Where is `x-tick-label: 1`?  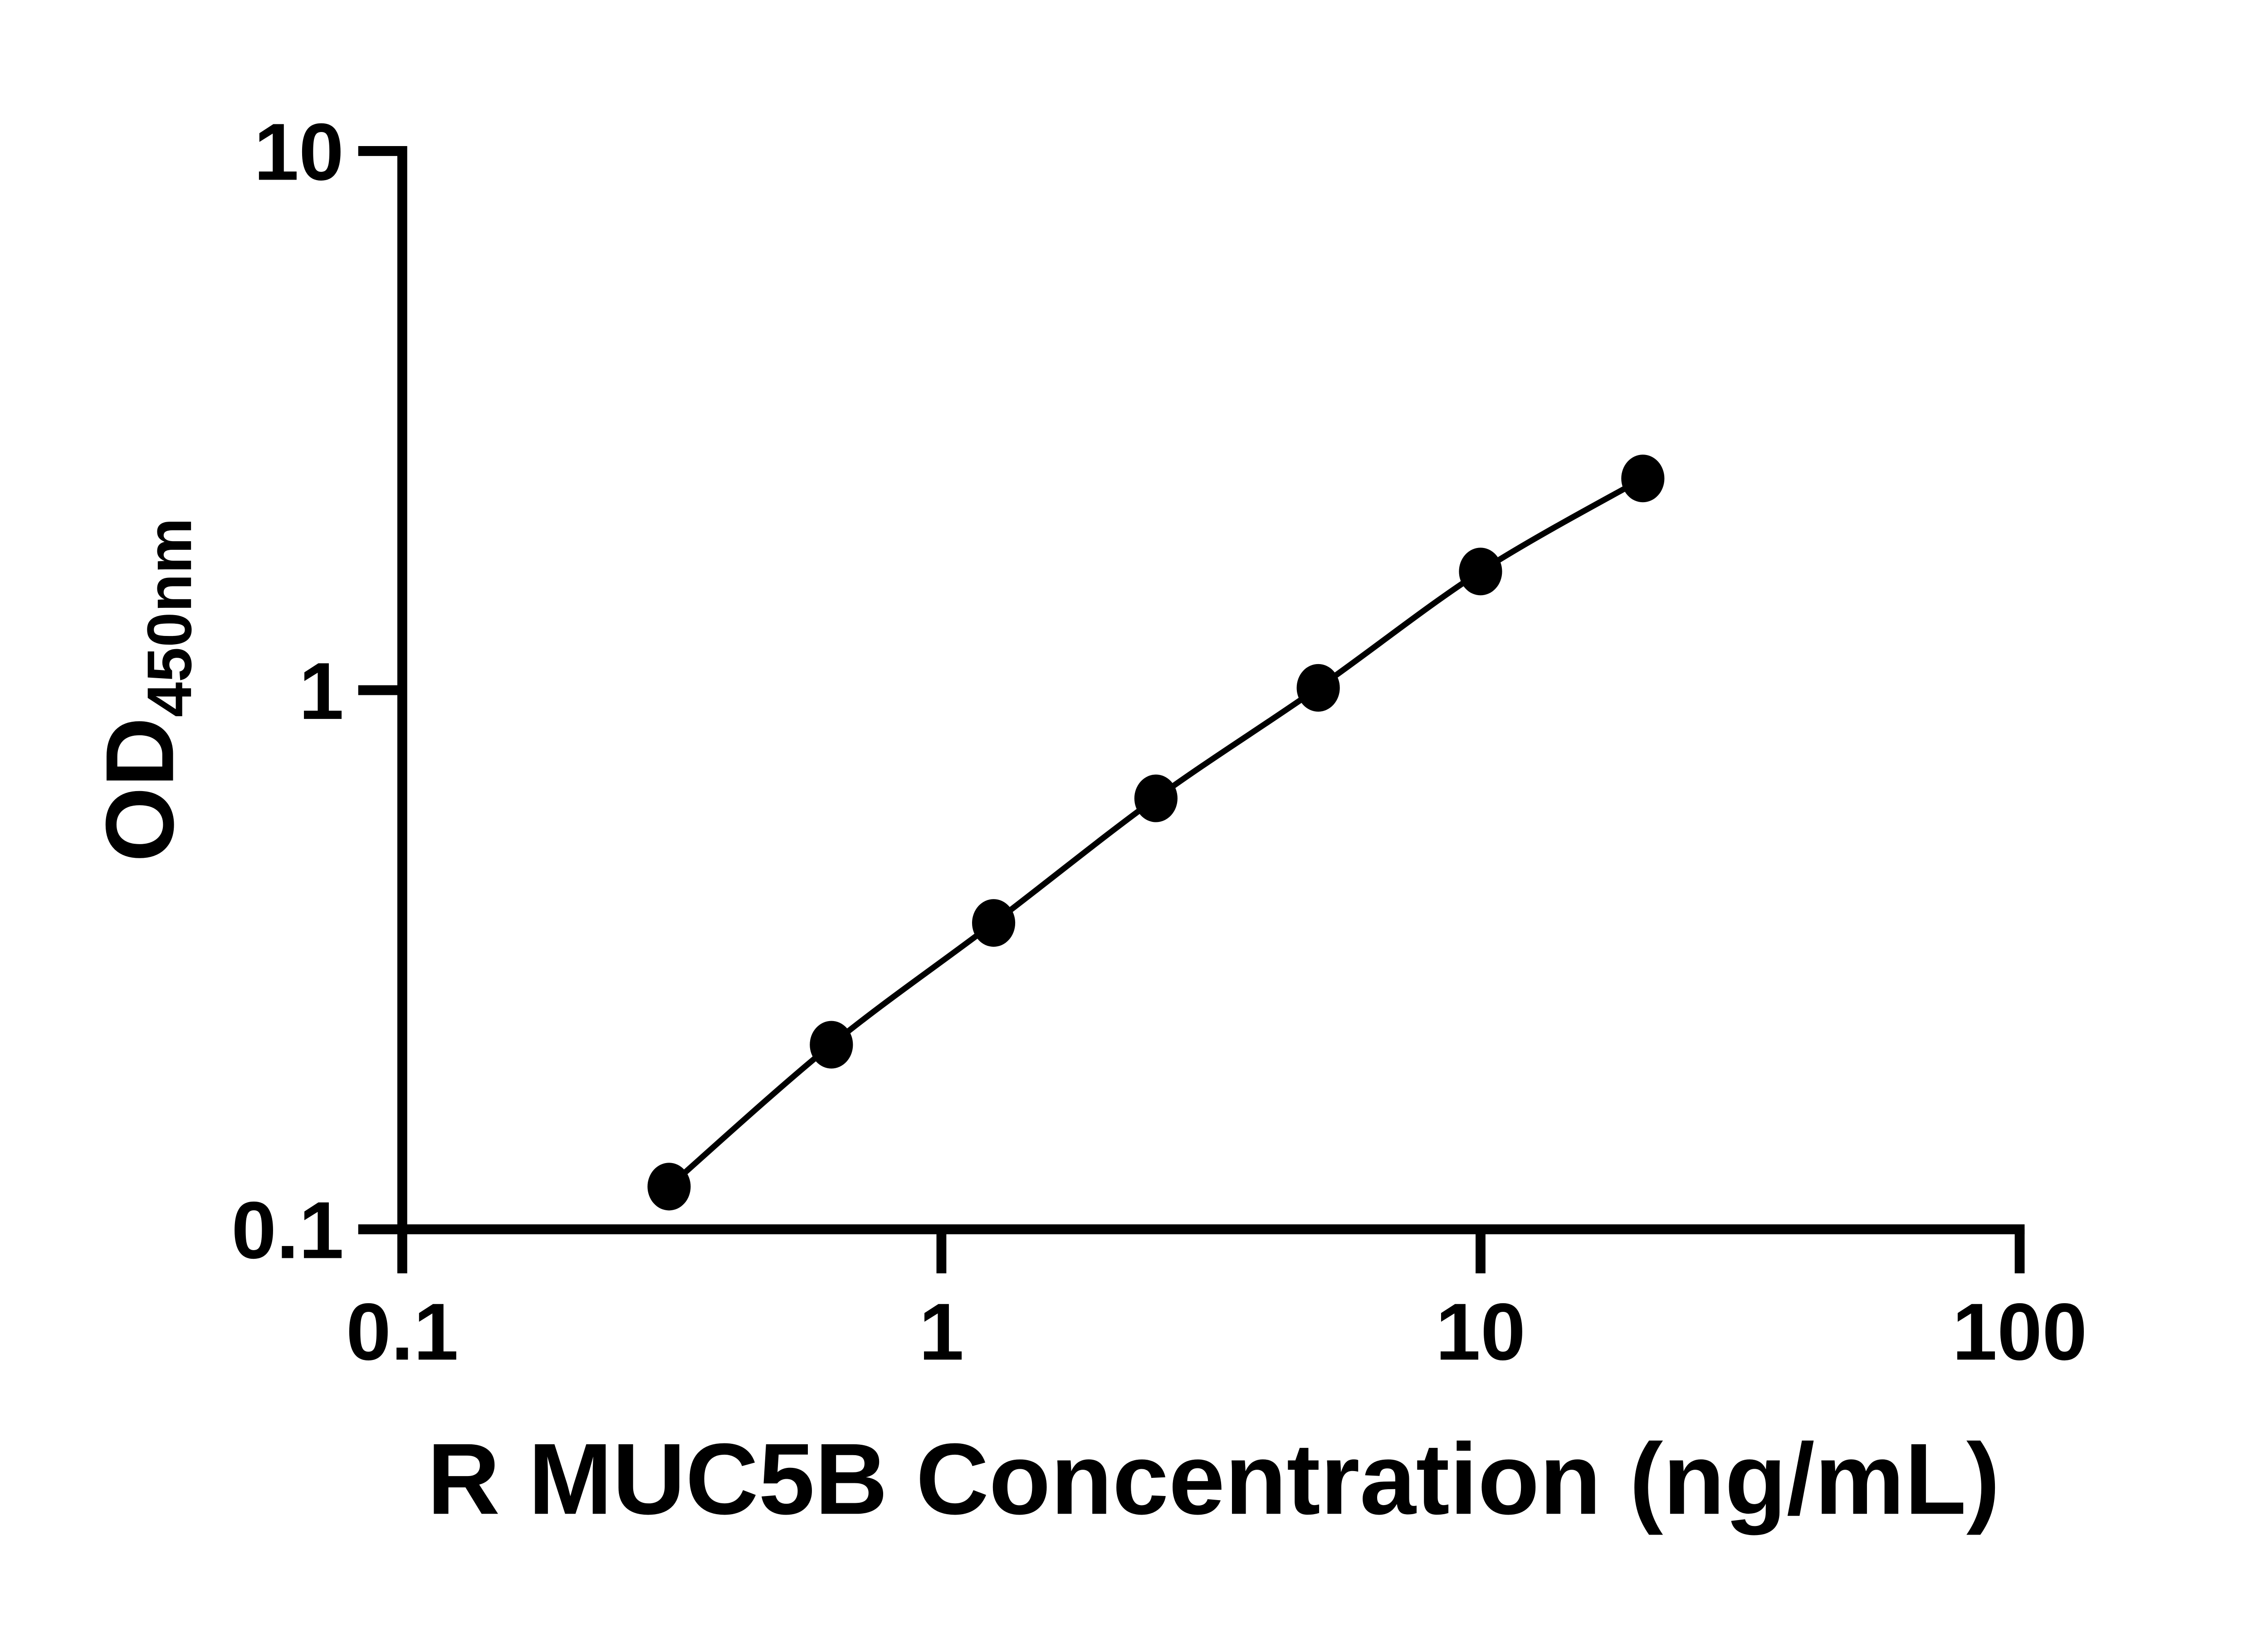 x-tick-label: 1 is located at coordinates (942, 1331).